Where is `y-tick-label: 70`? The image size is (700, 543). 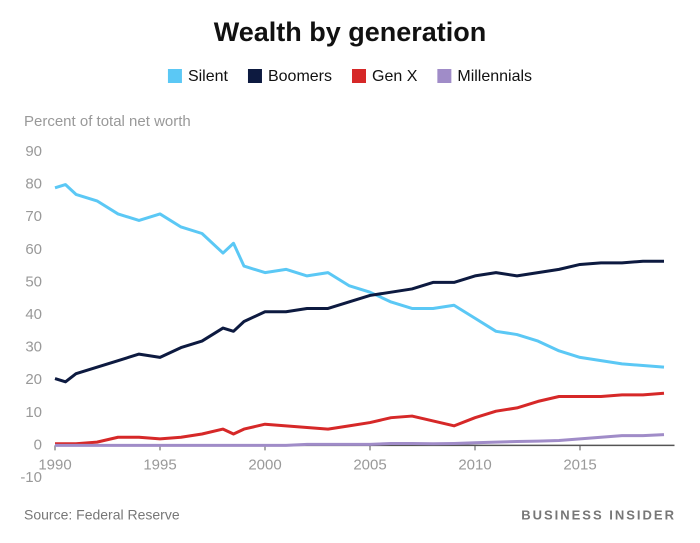
y-tick-label: 70 is located at coordinates (33, 216).